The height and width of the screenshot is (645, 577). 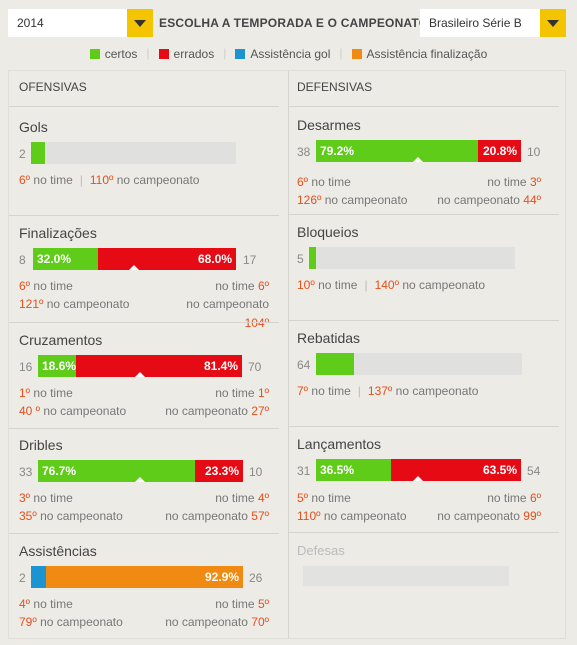 I want to click on stat-bar: 92.9%, so click(x=137, y=577).